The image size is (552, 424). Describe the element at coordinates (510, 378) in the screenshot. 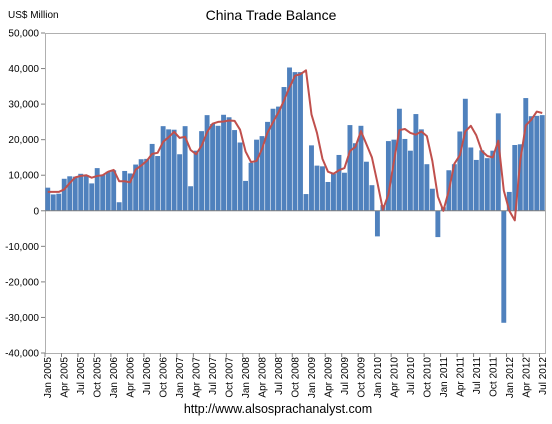

I see `x-tick-label: Jan 2012` at that location.